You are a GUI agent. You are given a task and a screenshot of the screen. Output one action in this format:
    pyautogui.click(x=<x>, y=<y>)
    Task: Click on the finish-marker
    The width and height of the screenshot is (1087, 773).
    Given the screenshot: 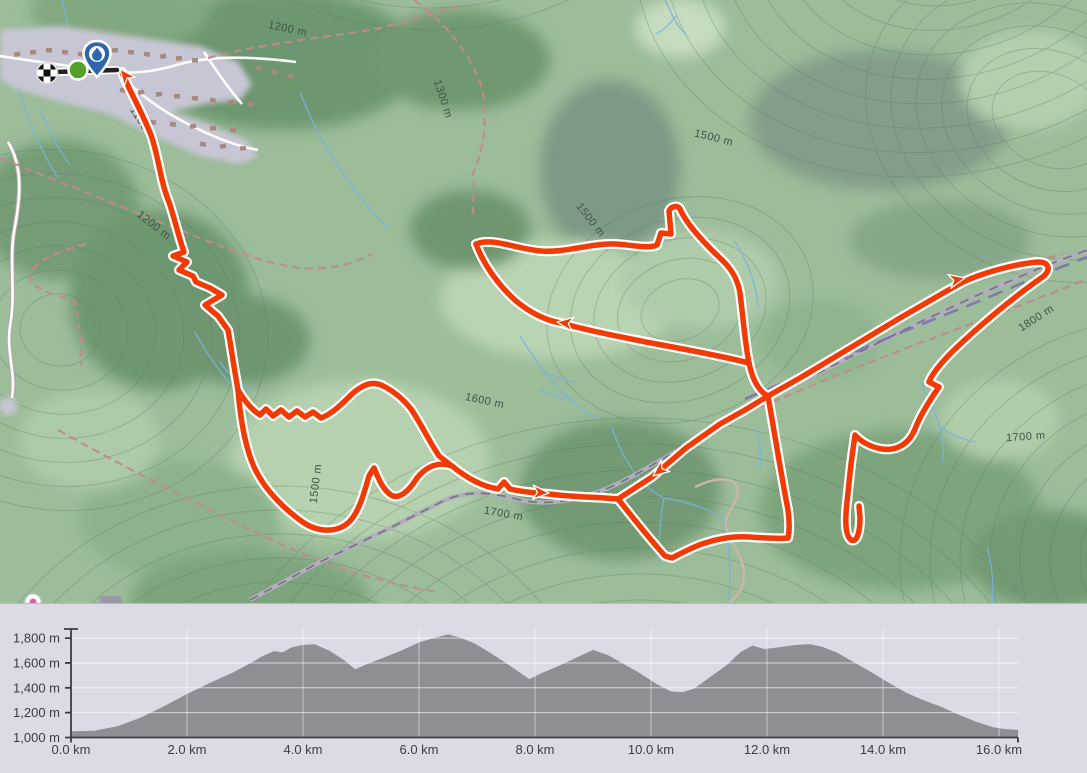 What is the action you would take?
    pyautogui.click(x=47, y=73)
    